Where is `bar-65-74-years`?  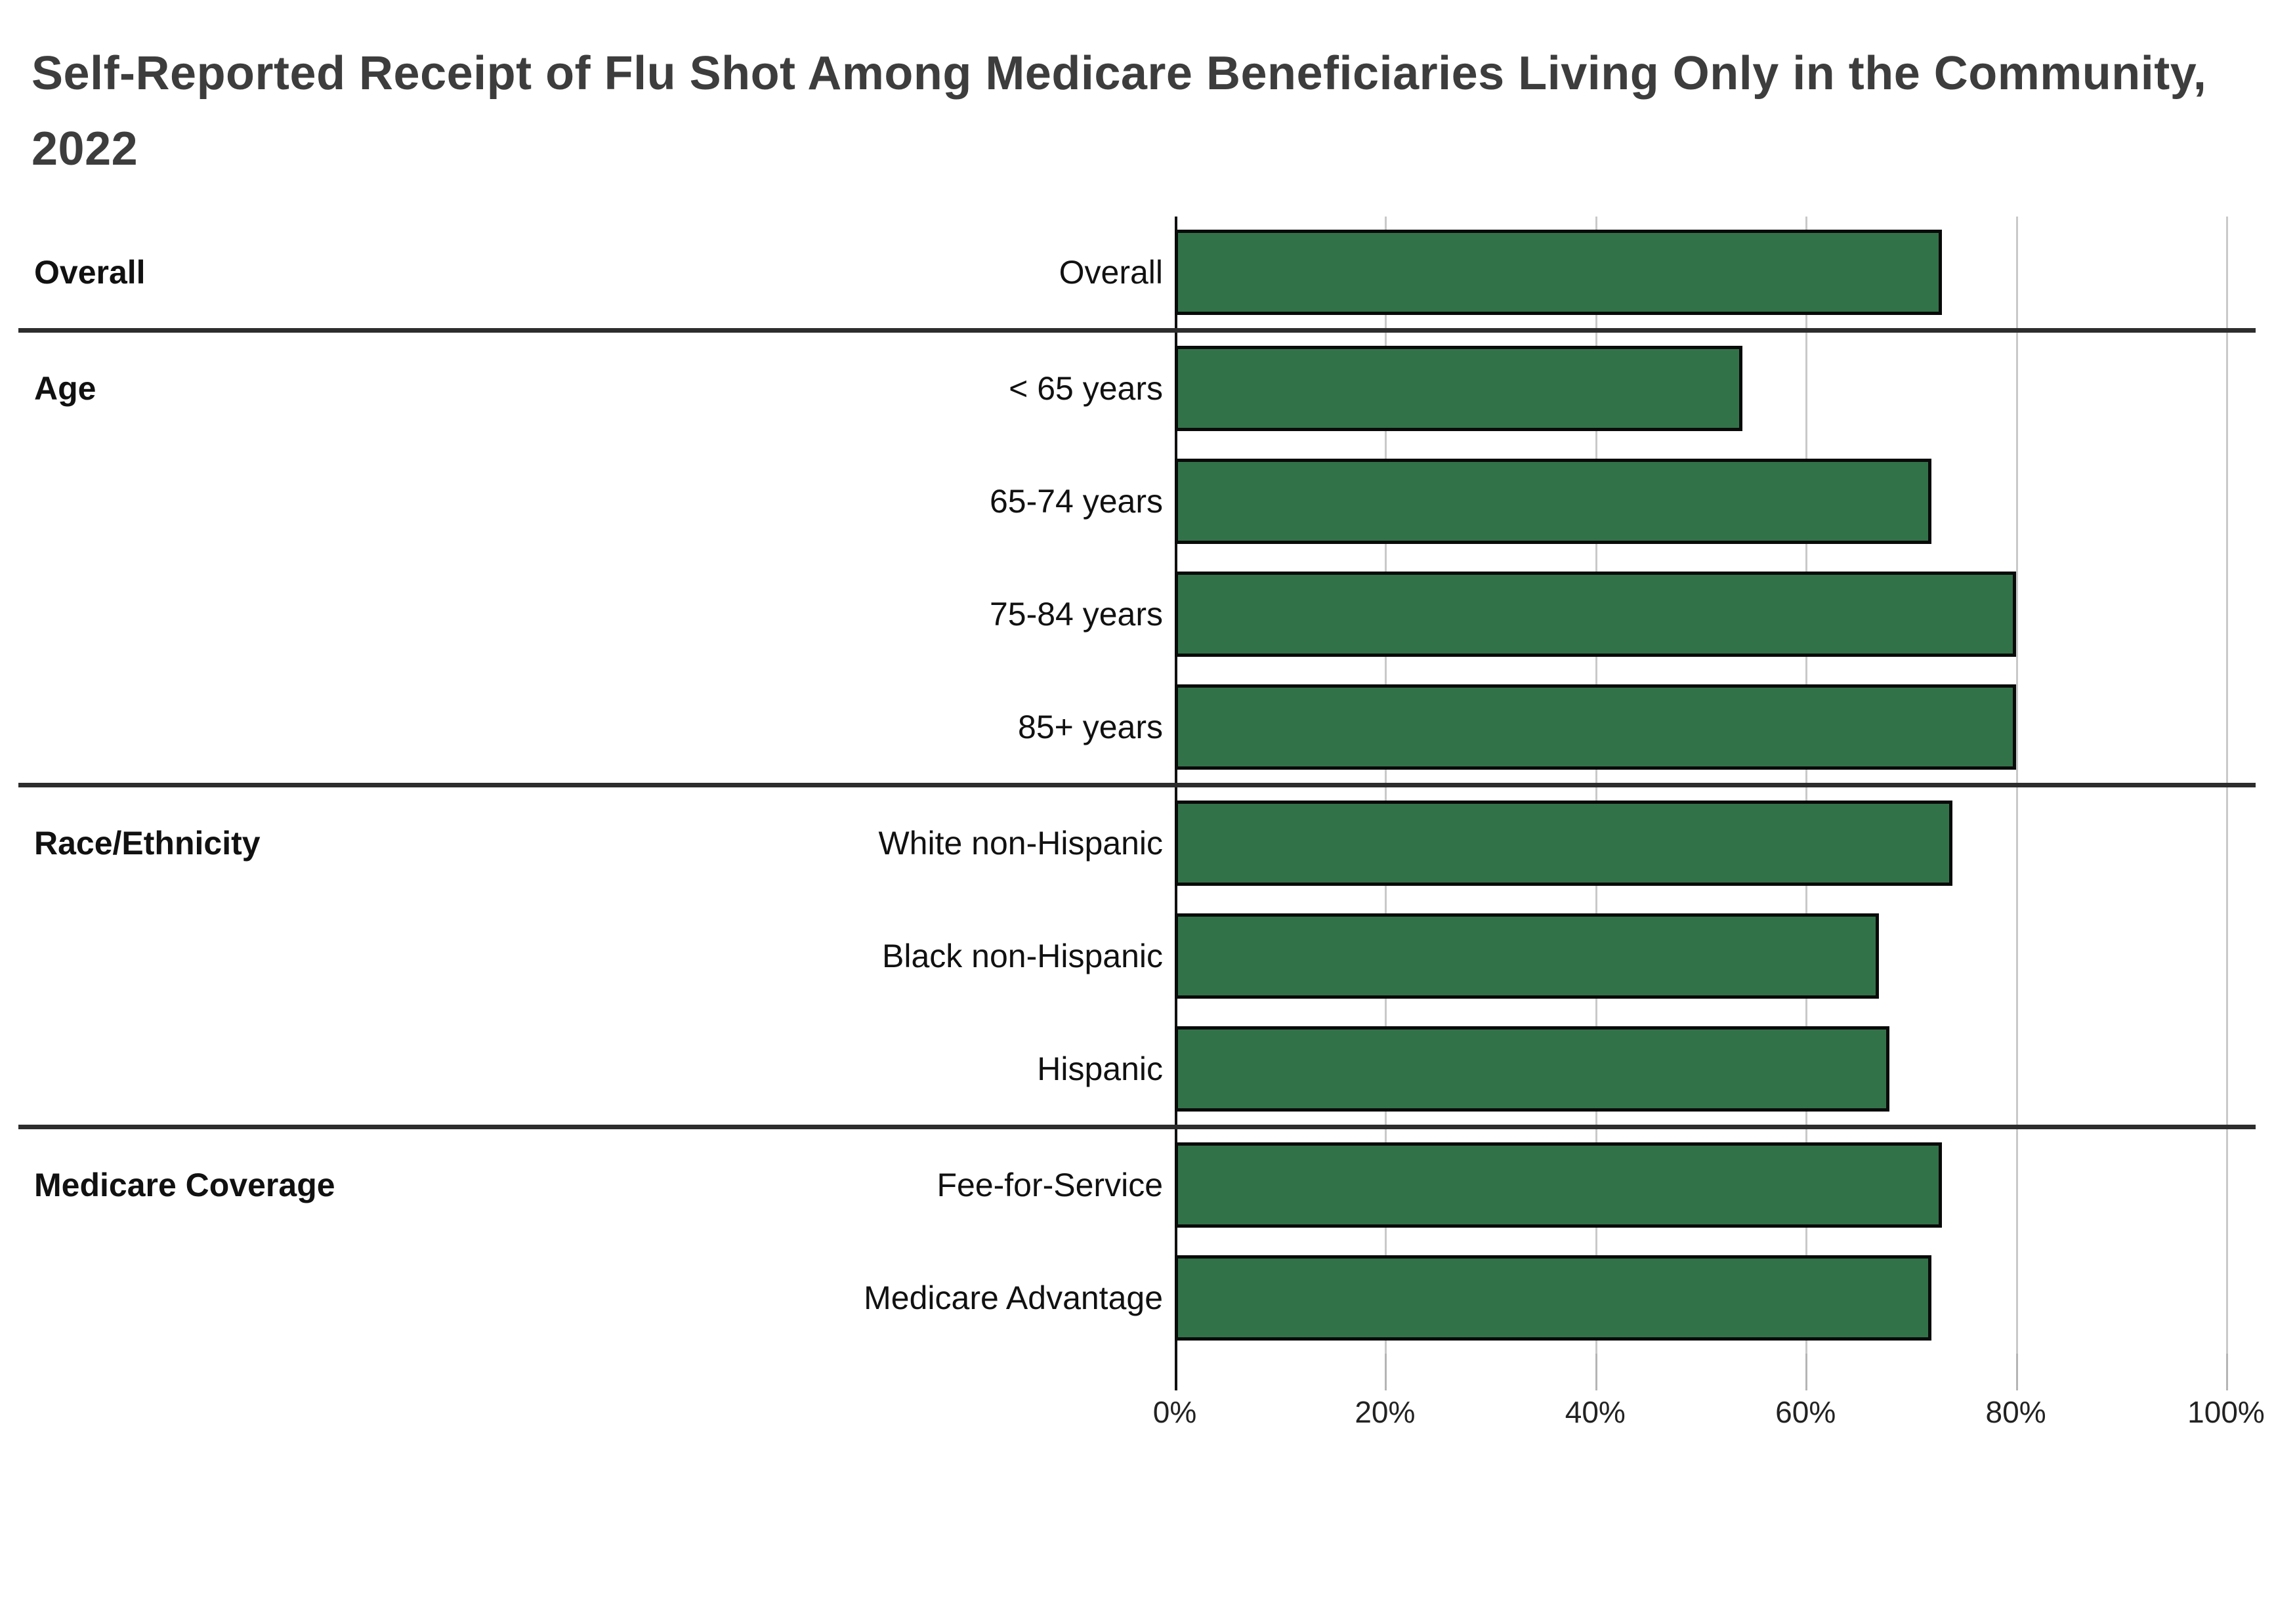 bar-65-74-years is located at coordinates (1553, 501).